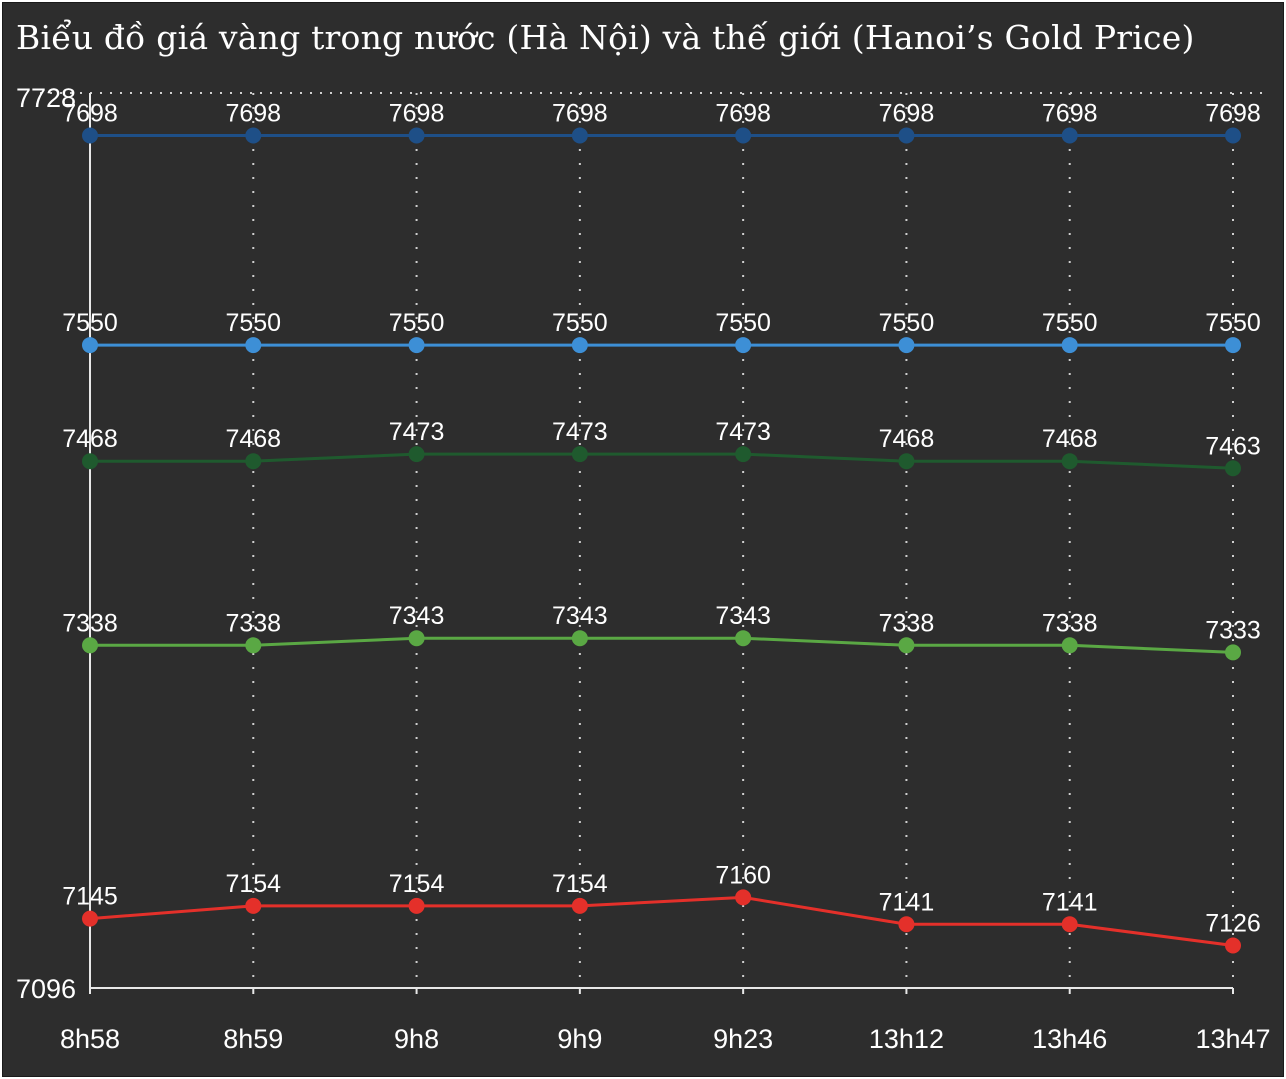 Image resolution: width=1286 pixels, height=1079 pixels. Describe the element at coordinates (90, 1039) in the screenshot. I see `x-tick-label: 8h58` at that location.